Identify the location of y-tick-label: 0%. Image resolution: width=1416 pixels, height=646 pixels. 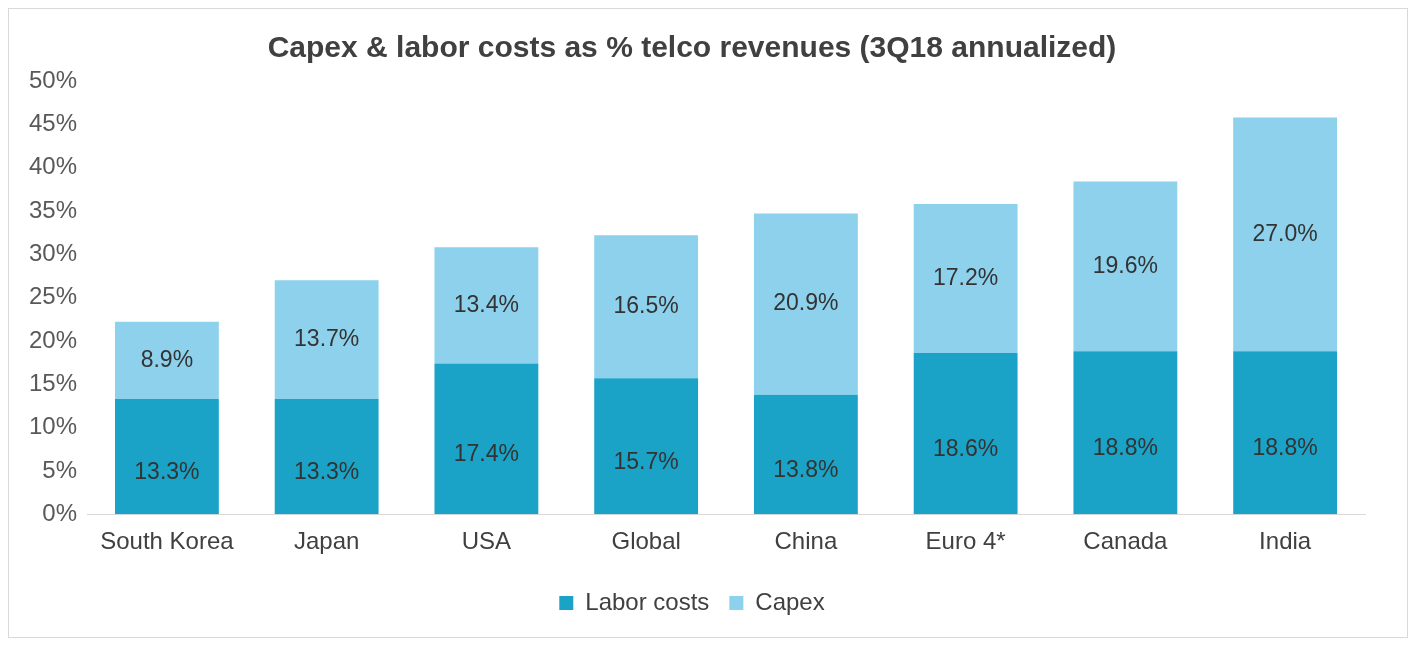
(60, 512).